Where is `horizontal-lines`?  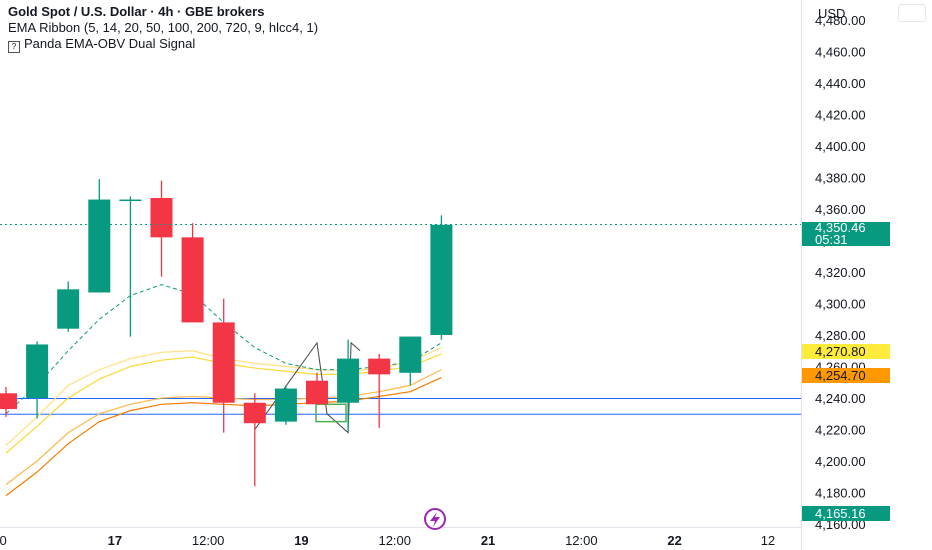
horizontal-lines is located at coordinates (400, 406).